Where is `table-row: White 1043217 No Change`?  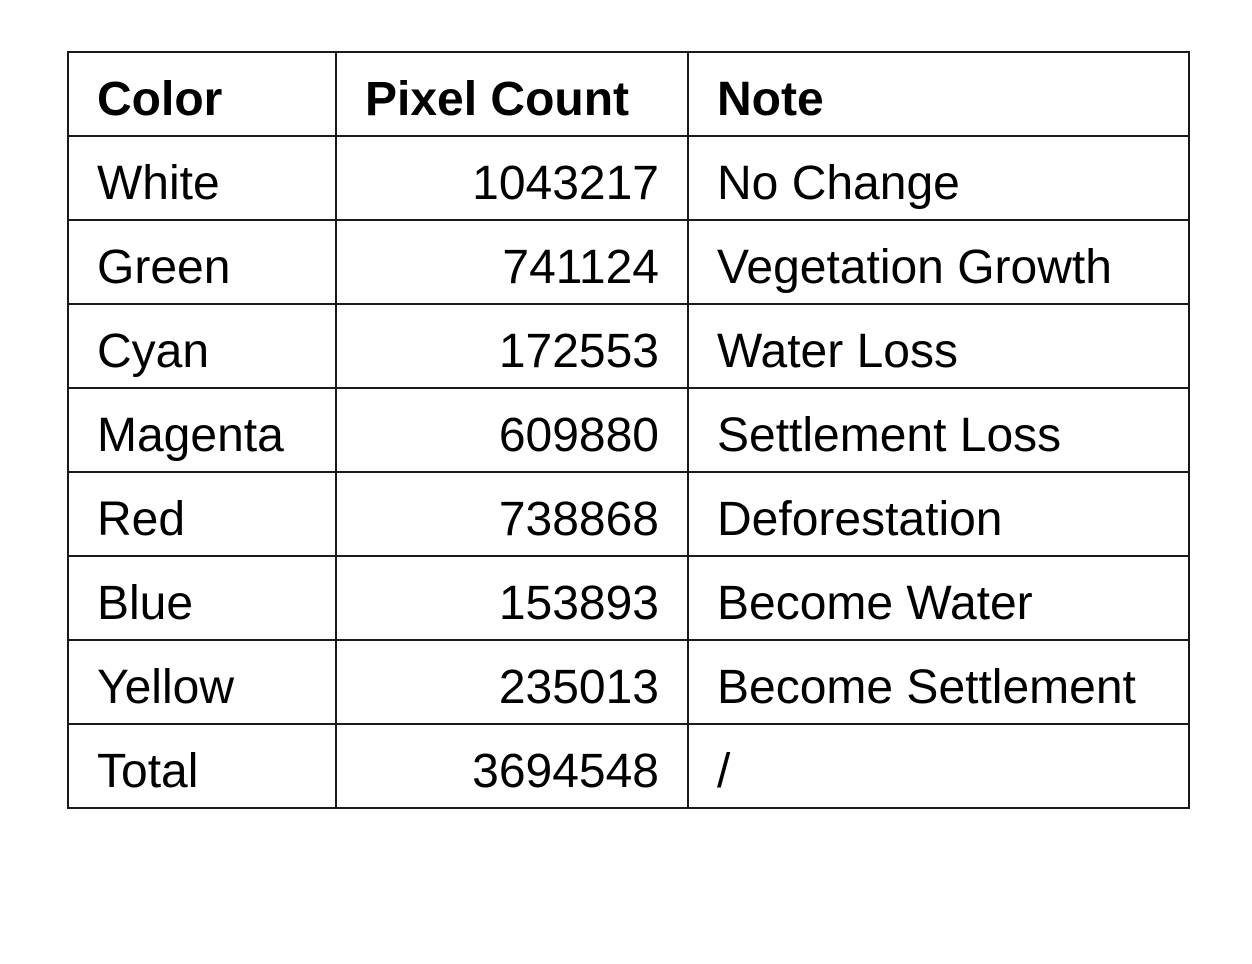 table-row: White 1043217 No Change is located at coordinates (628, 178).